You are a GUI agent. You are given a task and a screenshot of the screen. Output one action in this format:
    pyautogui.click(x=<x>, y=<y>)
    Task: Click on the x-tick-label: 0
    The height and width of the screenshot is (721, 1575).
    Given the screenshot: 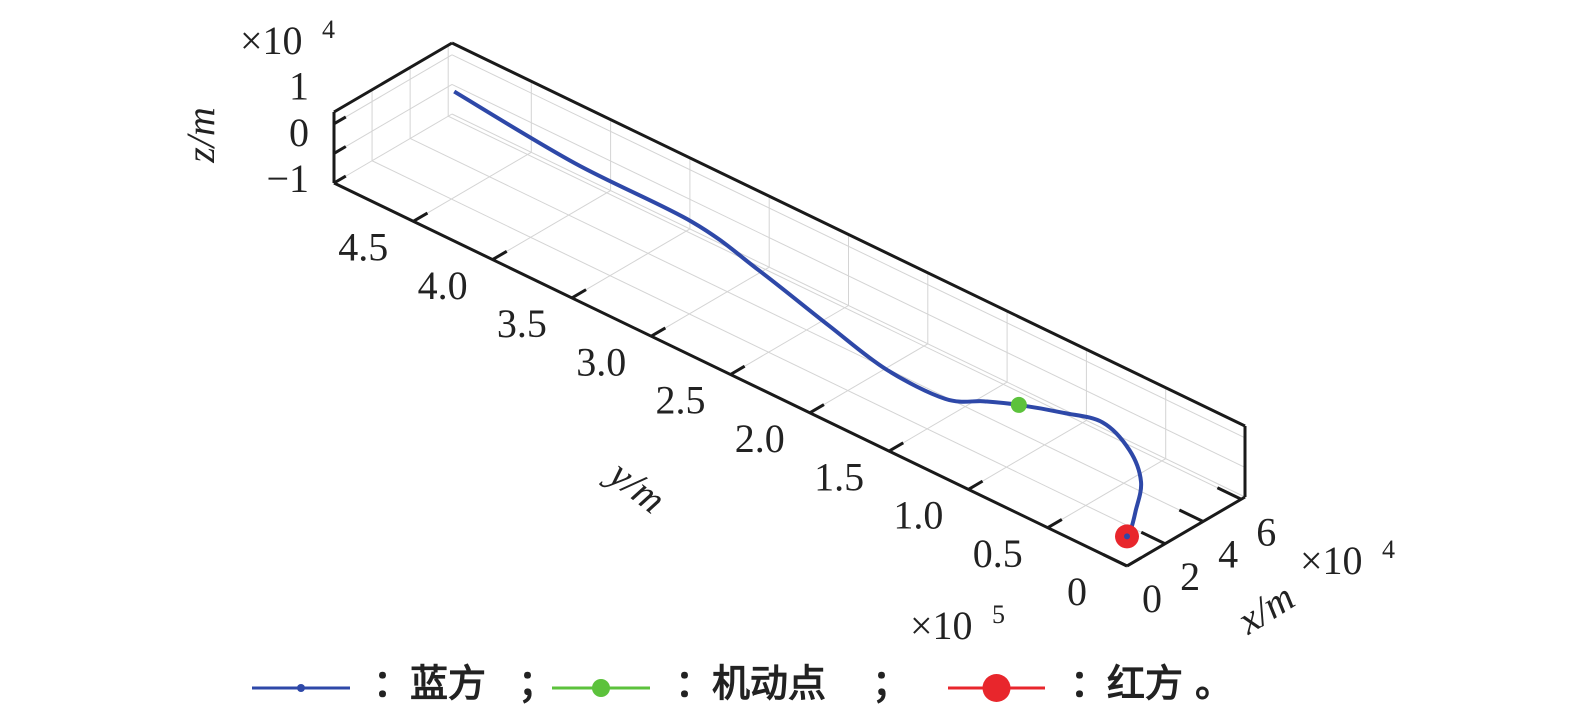 What is the action you would take?
    pyautogui.click(x=1152, y=598)
    